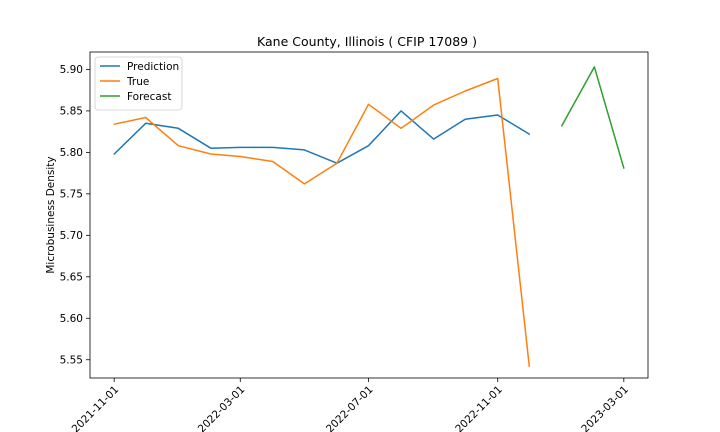  I want to click on y-tick-label: 5.90, so click(71, 70).